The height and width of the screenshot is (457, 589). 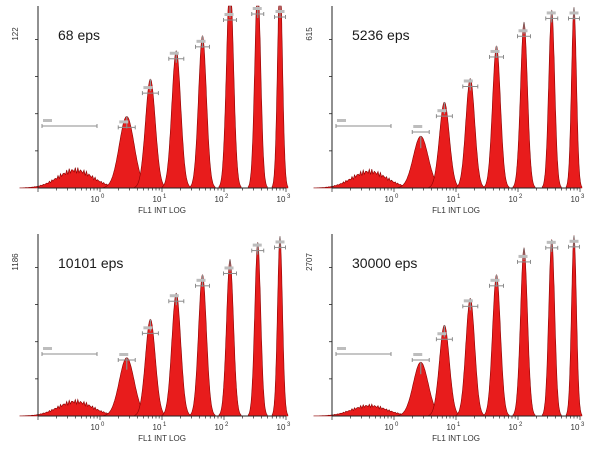 What do you see at coordinates (15, 34) in the screenshot?
I see `y-max-label: 122` at bounding box center [15, 34].